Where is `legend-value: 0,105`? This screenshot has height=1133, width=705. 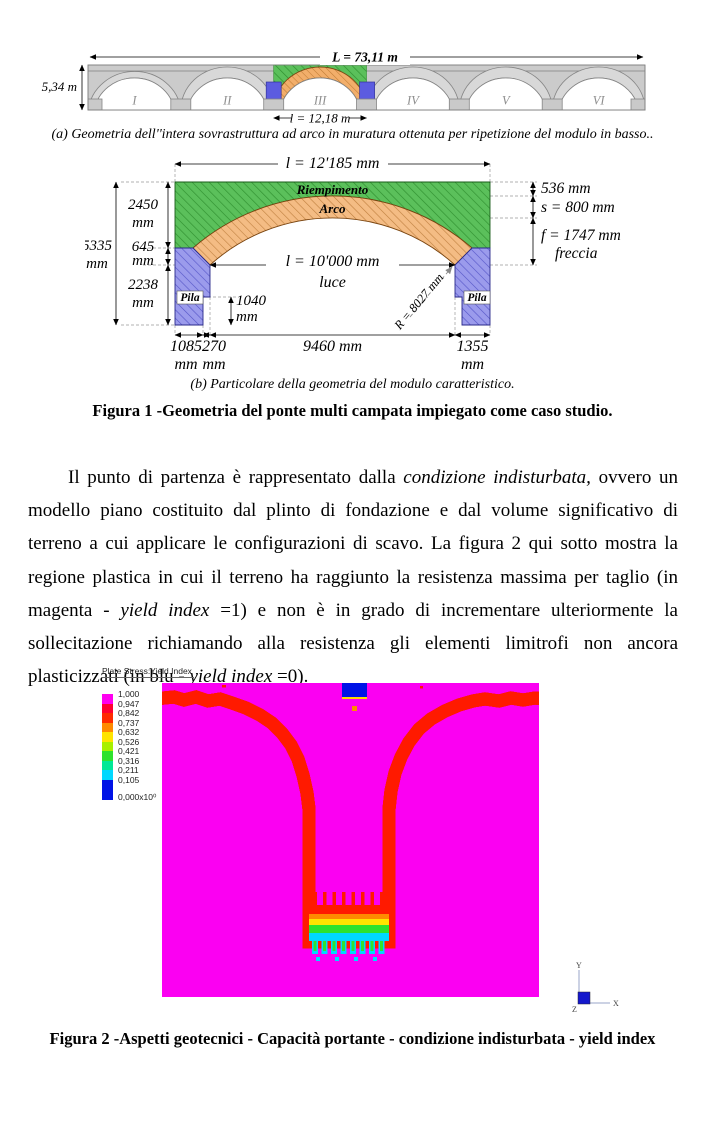
legend-value: 0,105 is located at coordinates (129, 779).